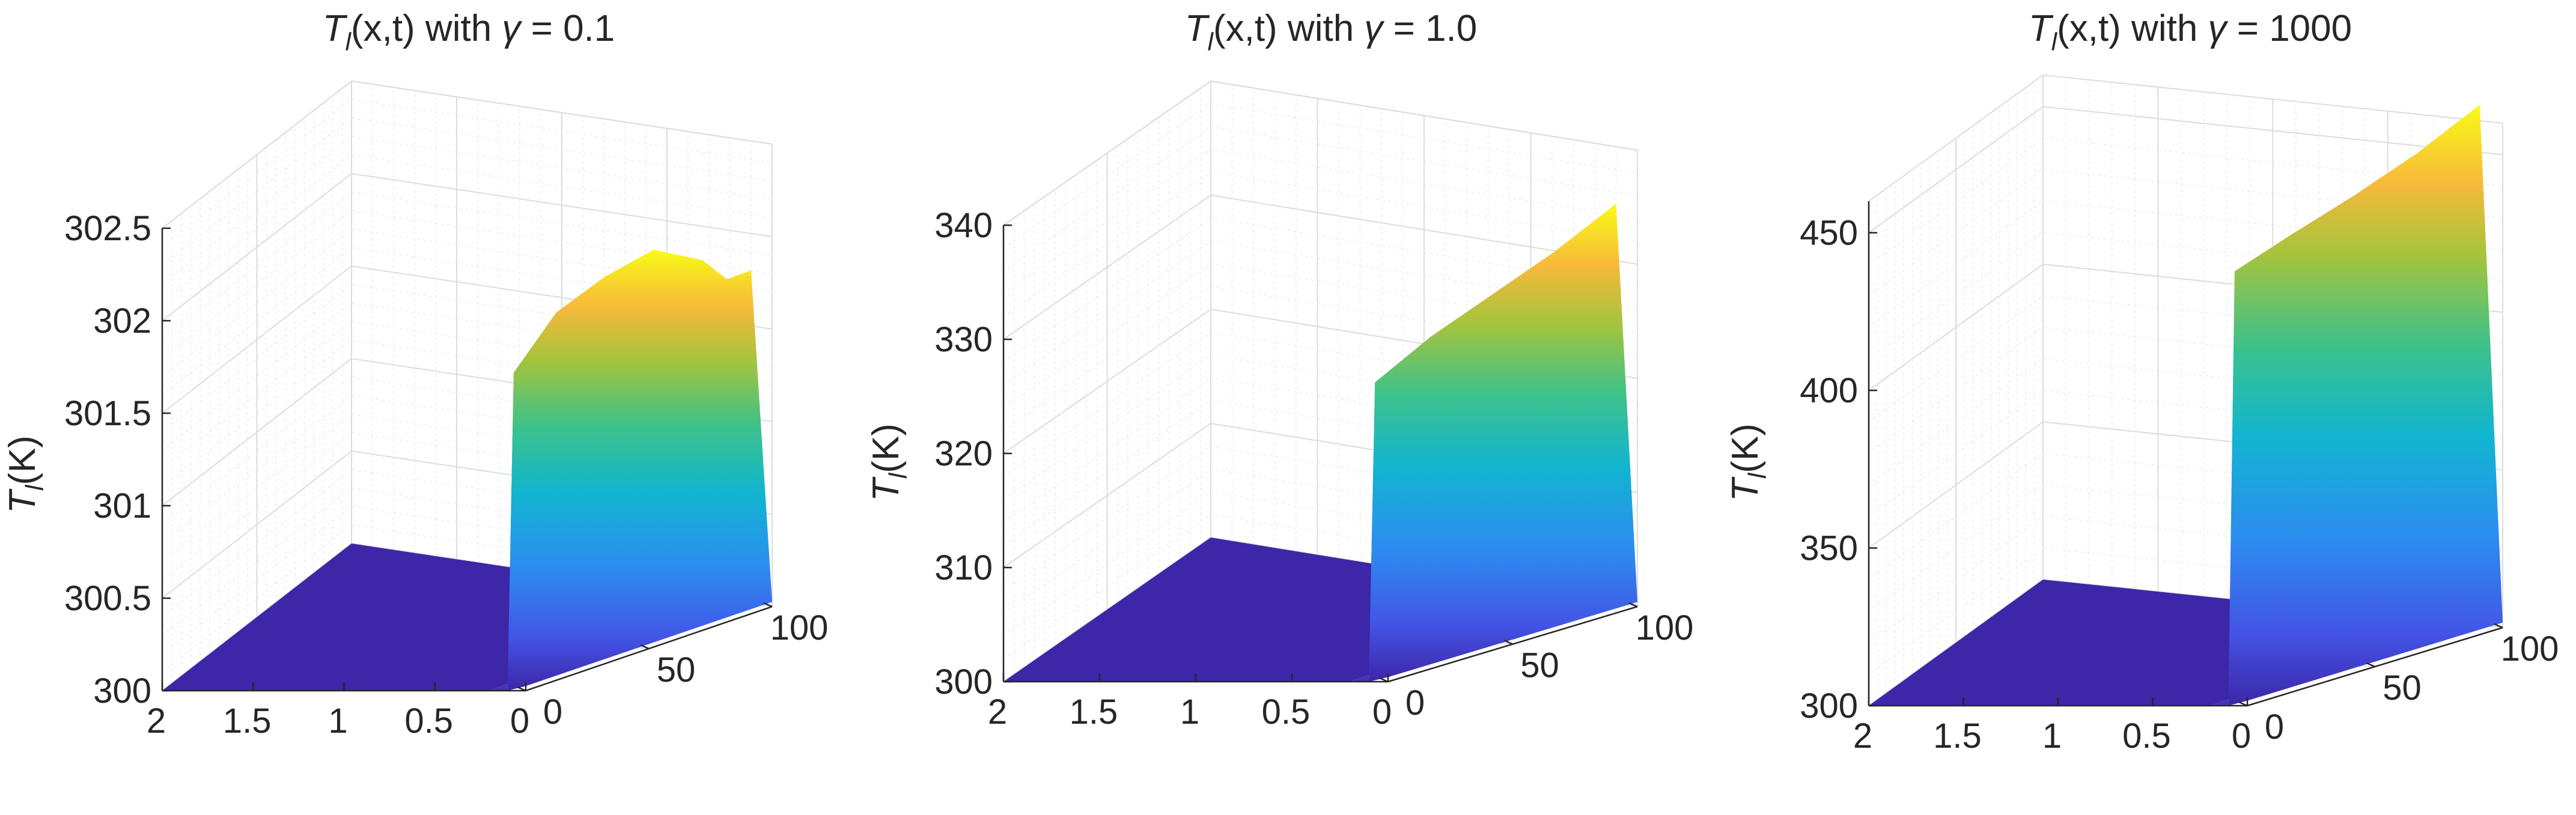 Image resolution: width=2576 pixels, height=815 pixels. I want to click on panel-1-title-value: = 0.1, so click(567, 28).